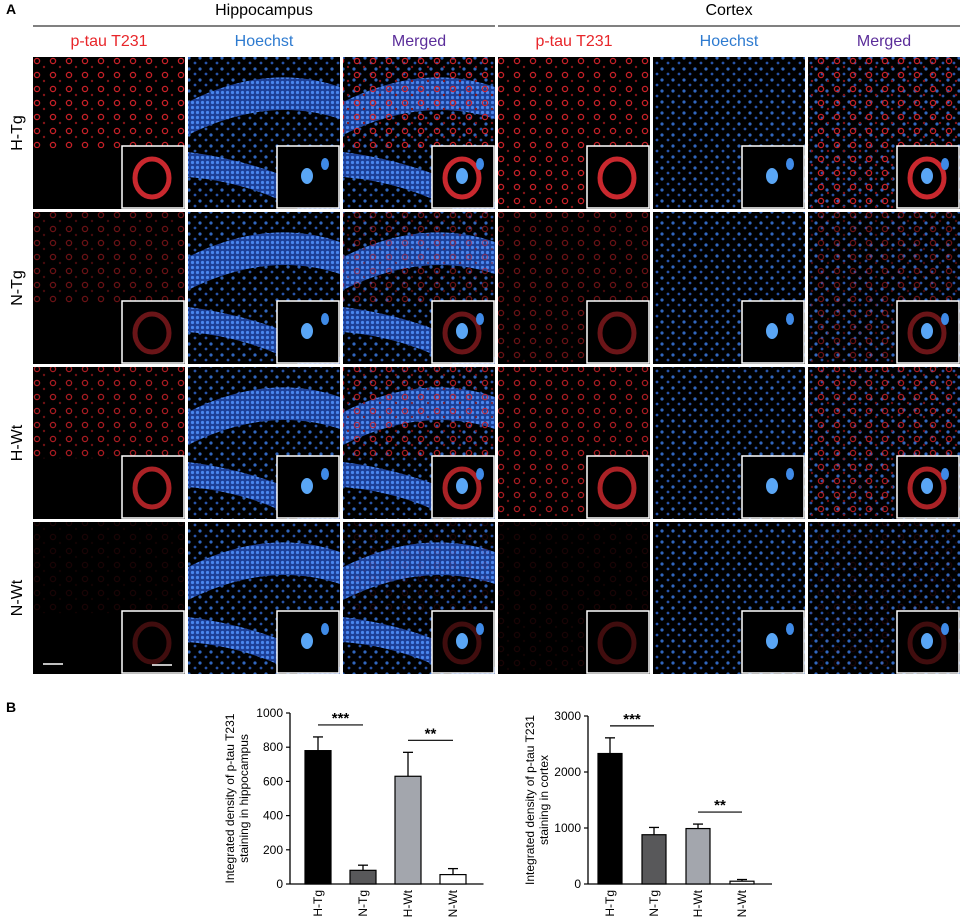 This screenshot has width=964, height=922. What do you see at coordinates (431, 733) in the screenshot?
I see `significance-label: **` at bounding box center [431, 733].